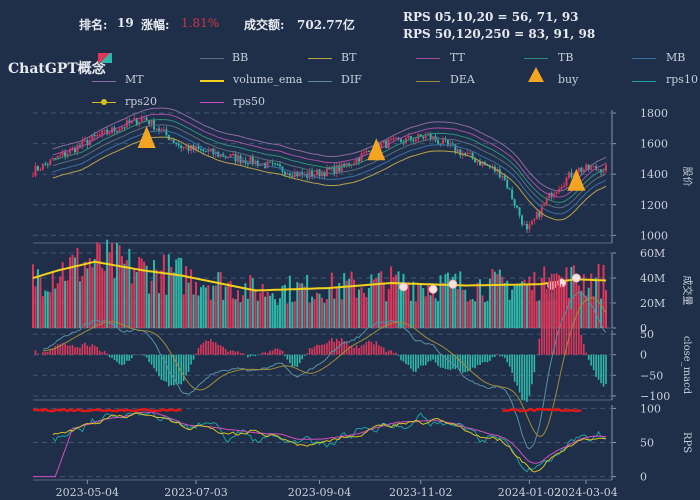 This screenshot has height=500, width=700. What do you see at coordinates (651, 375) in the screenshot?
I see `ytick-label: −50` at bounding box center [651, 375].